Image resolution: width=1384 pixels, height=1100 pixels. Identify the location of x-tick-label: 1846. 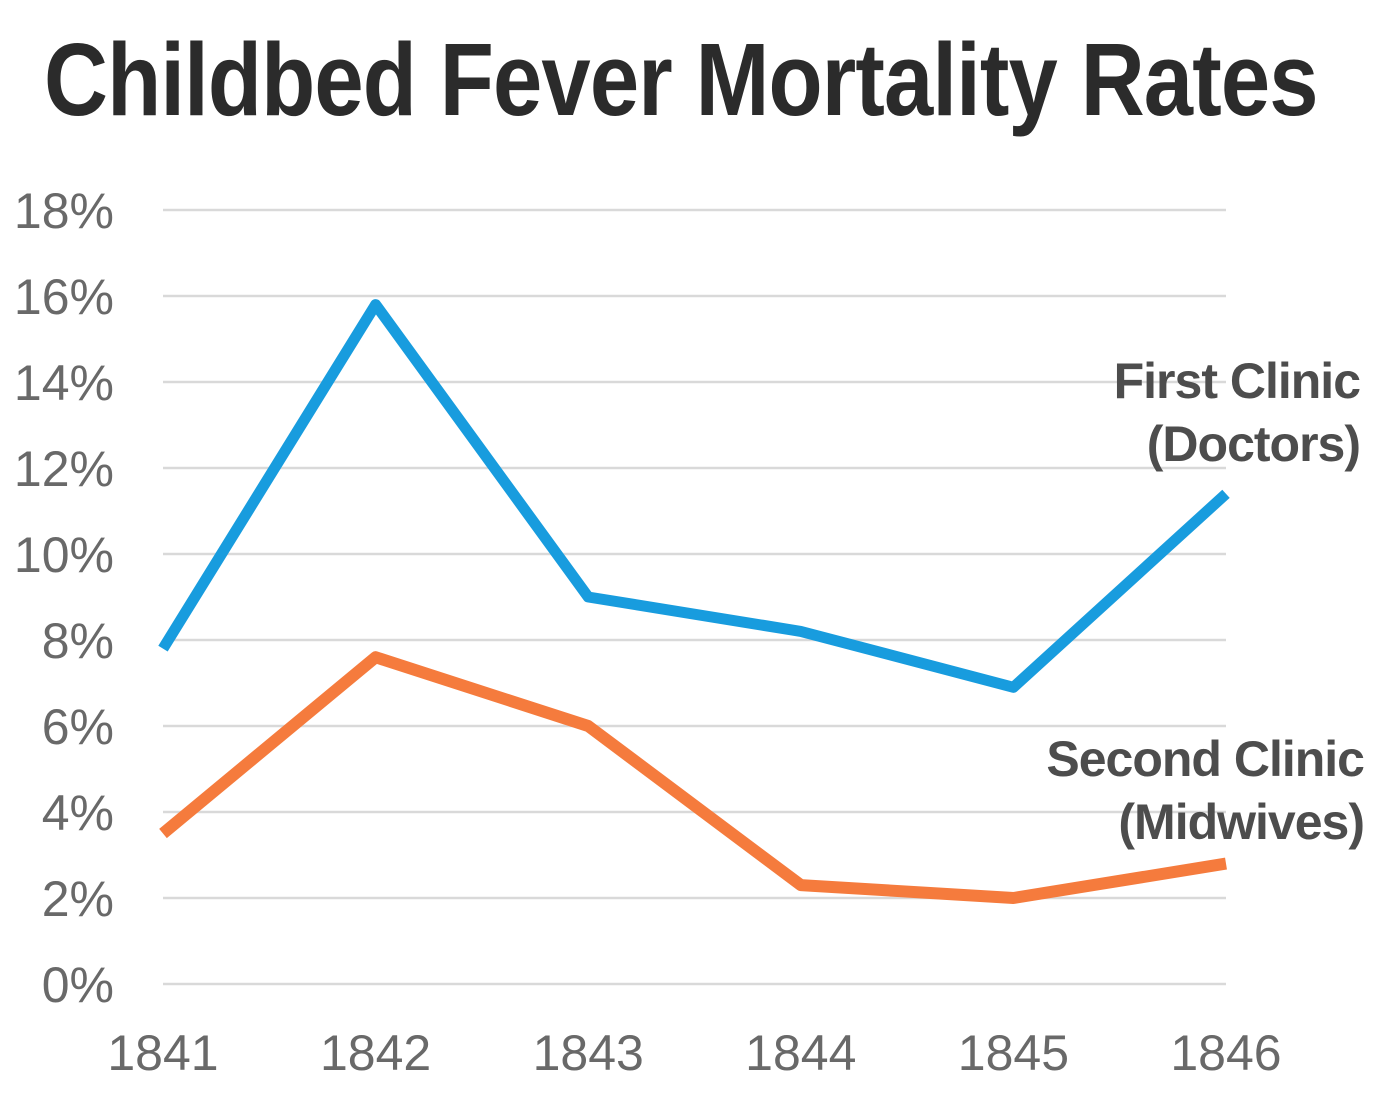
(1225, 1053).